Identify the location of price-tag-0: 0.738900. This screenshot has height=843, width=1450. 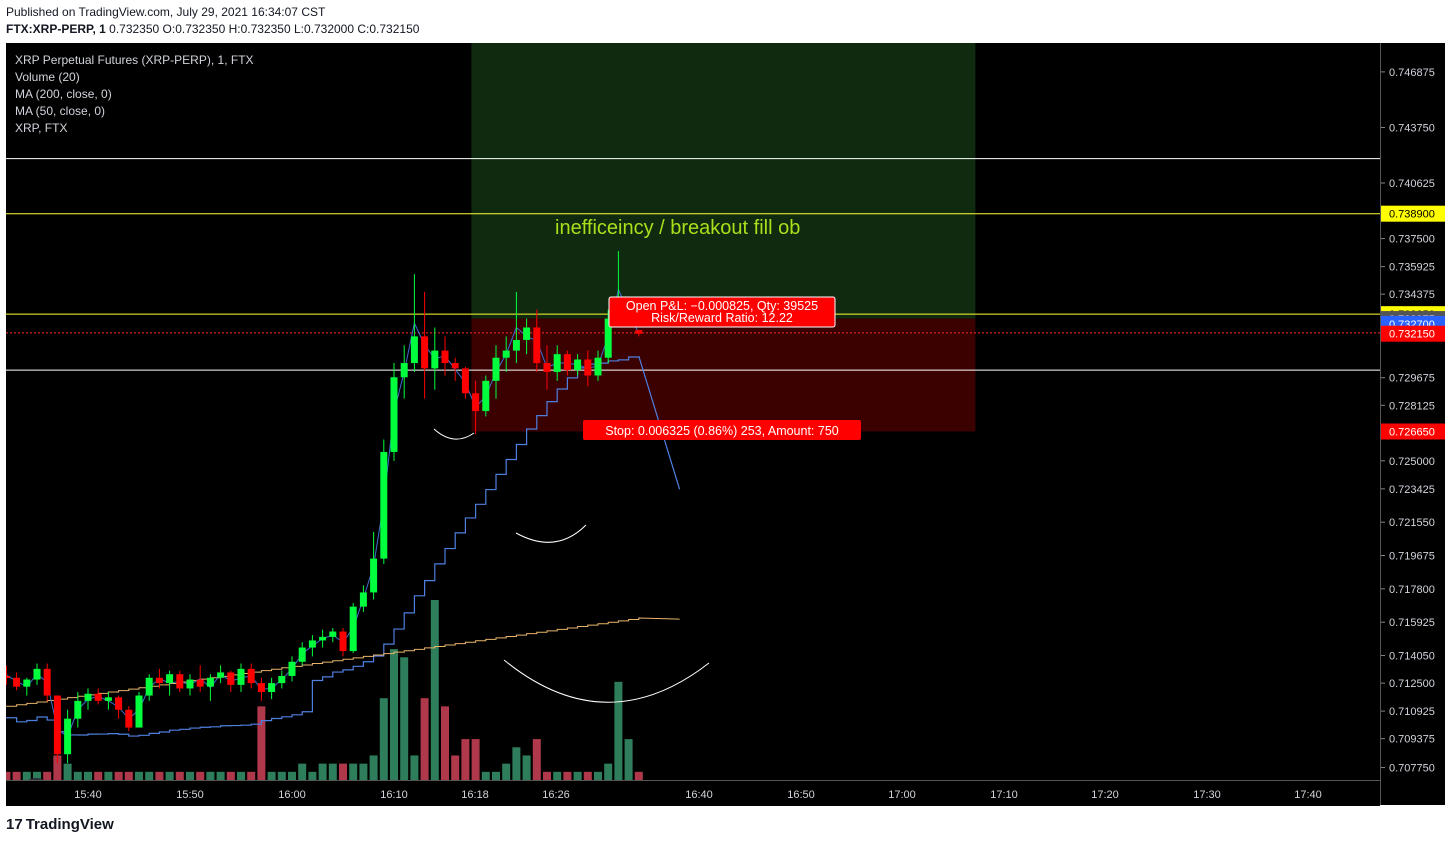
(1412, 215).